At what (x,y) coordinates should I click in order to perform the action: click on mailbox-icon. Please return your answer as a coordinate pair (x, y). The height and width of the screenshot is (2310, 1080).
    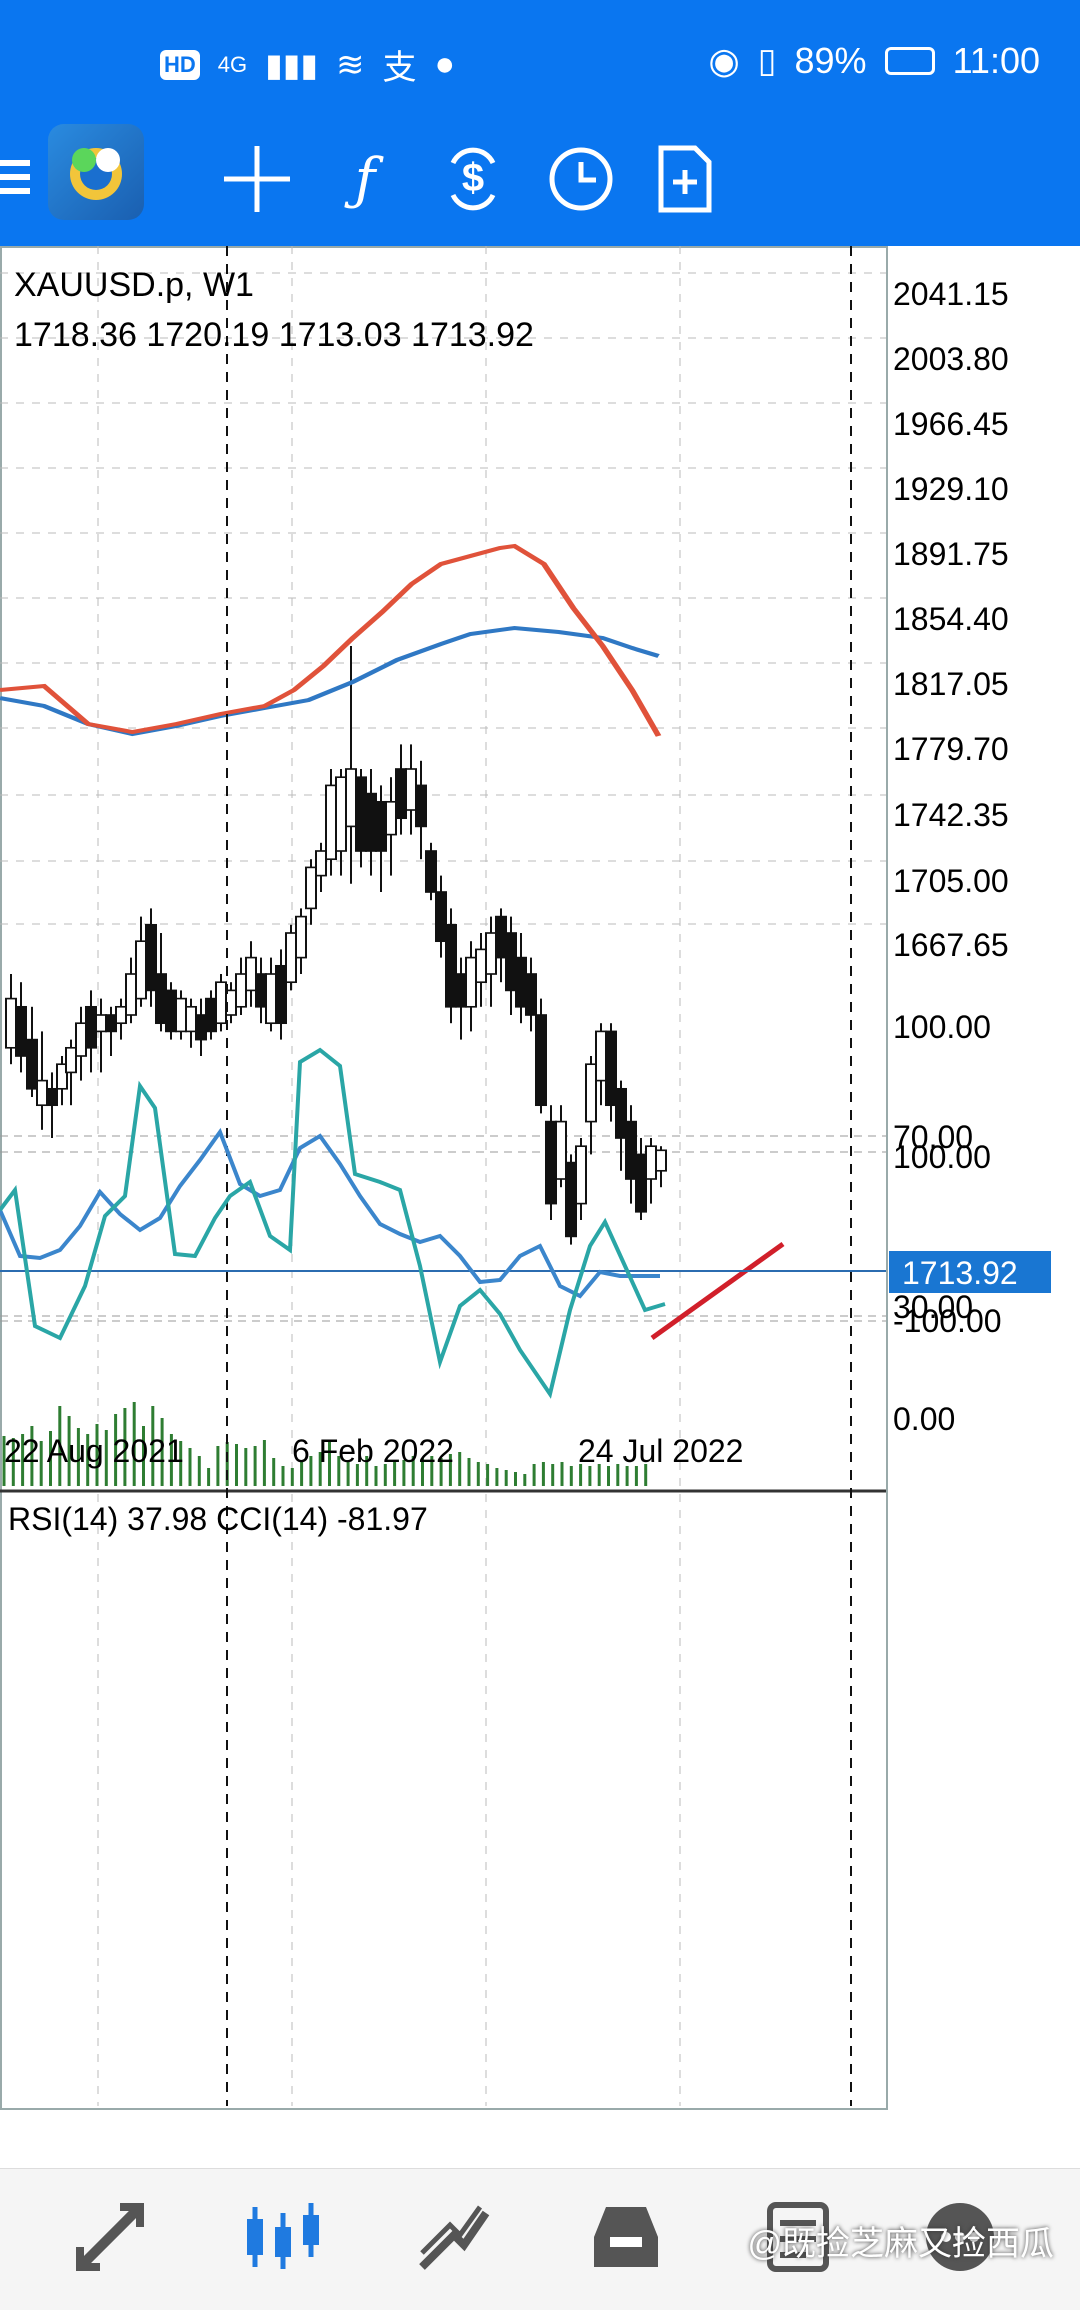
    Looking at the image, I should click on (626, 2237).